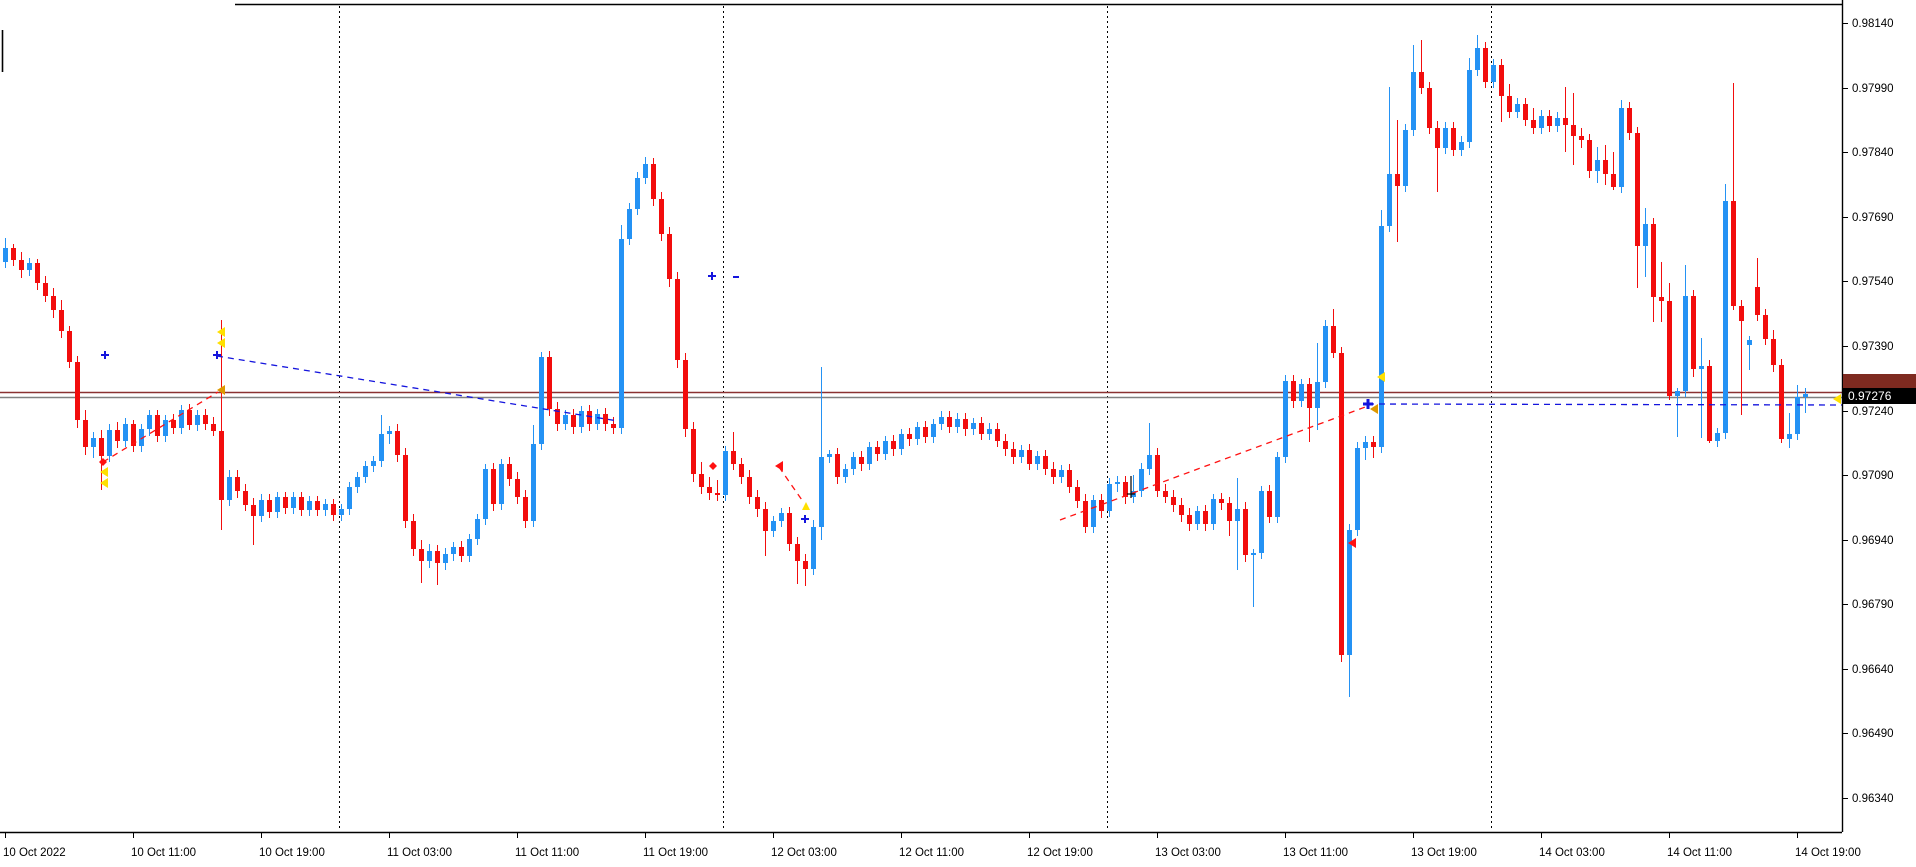 This screenshot has width=1916, height=867. I want to click on time-tick-label: 10 Oct 2022, so click(34, 853).